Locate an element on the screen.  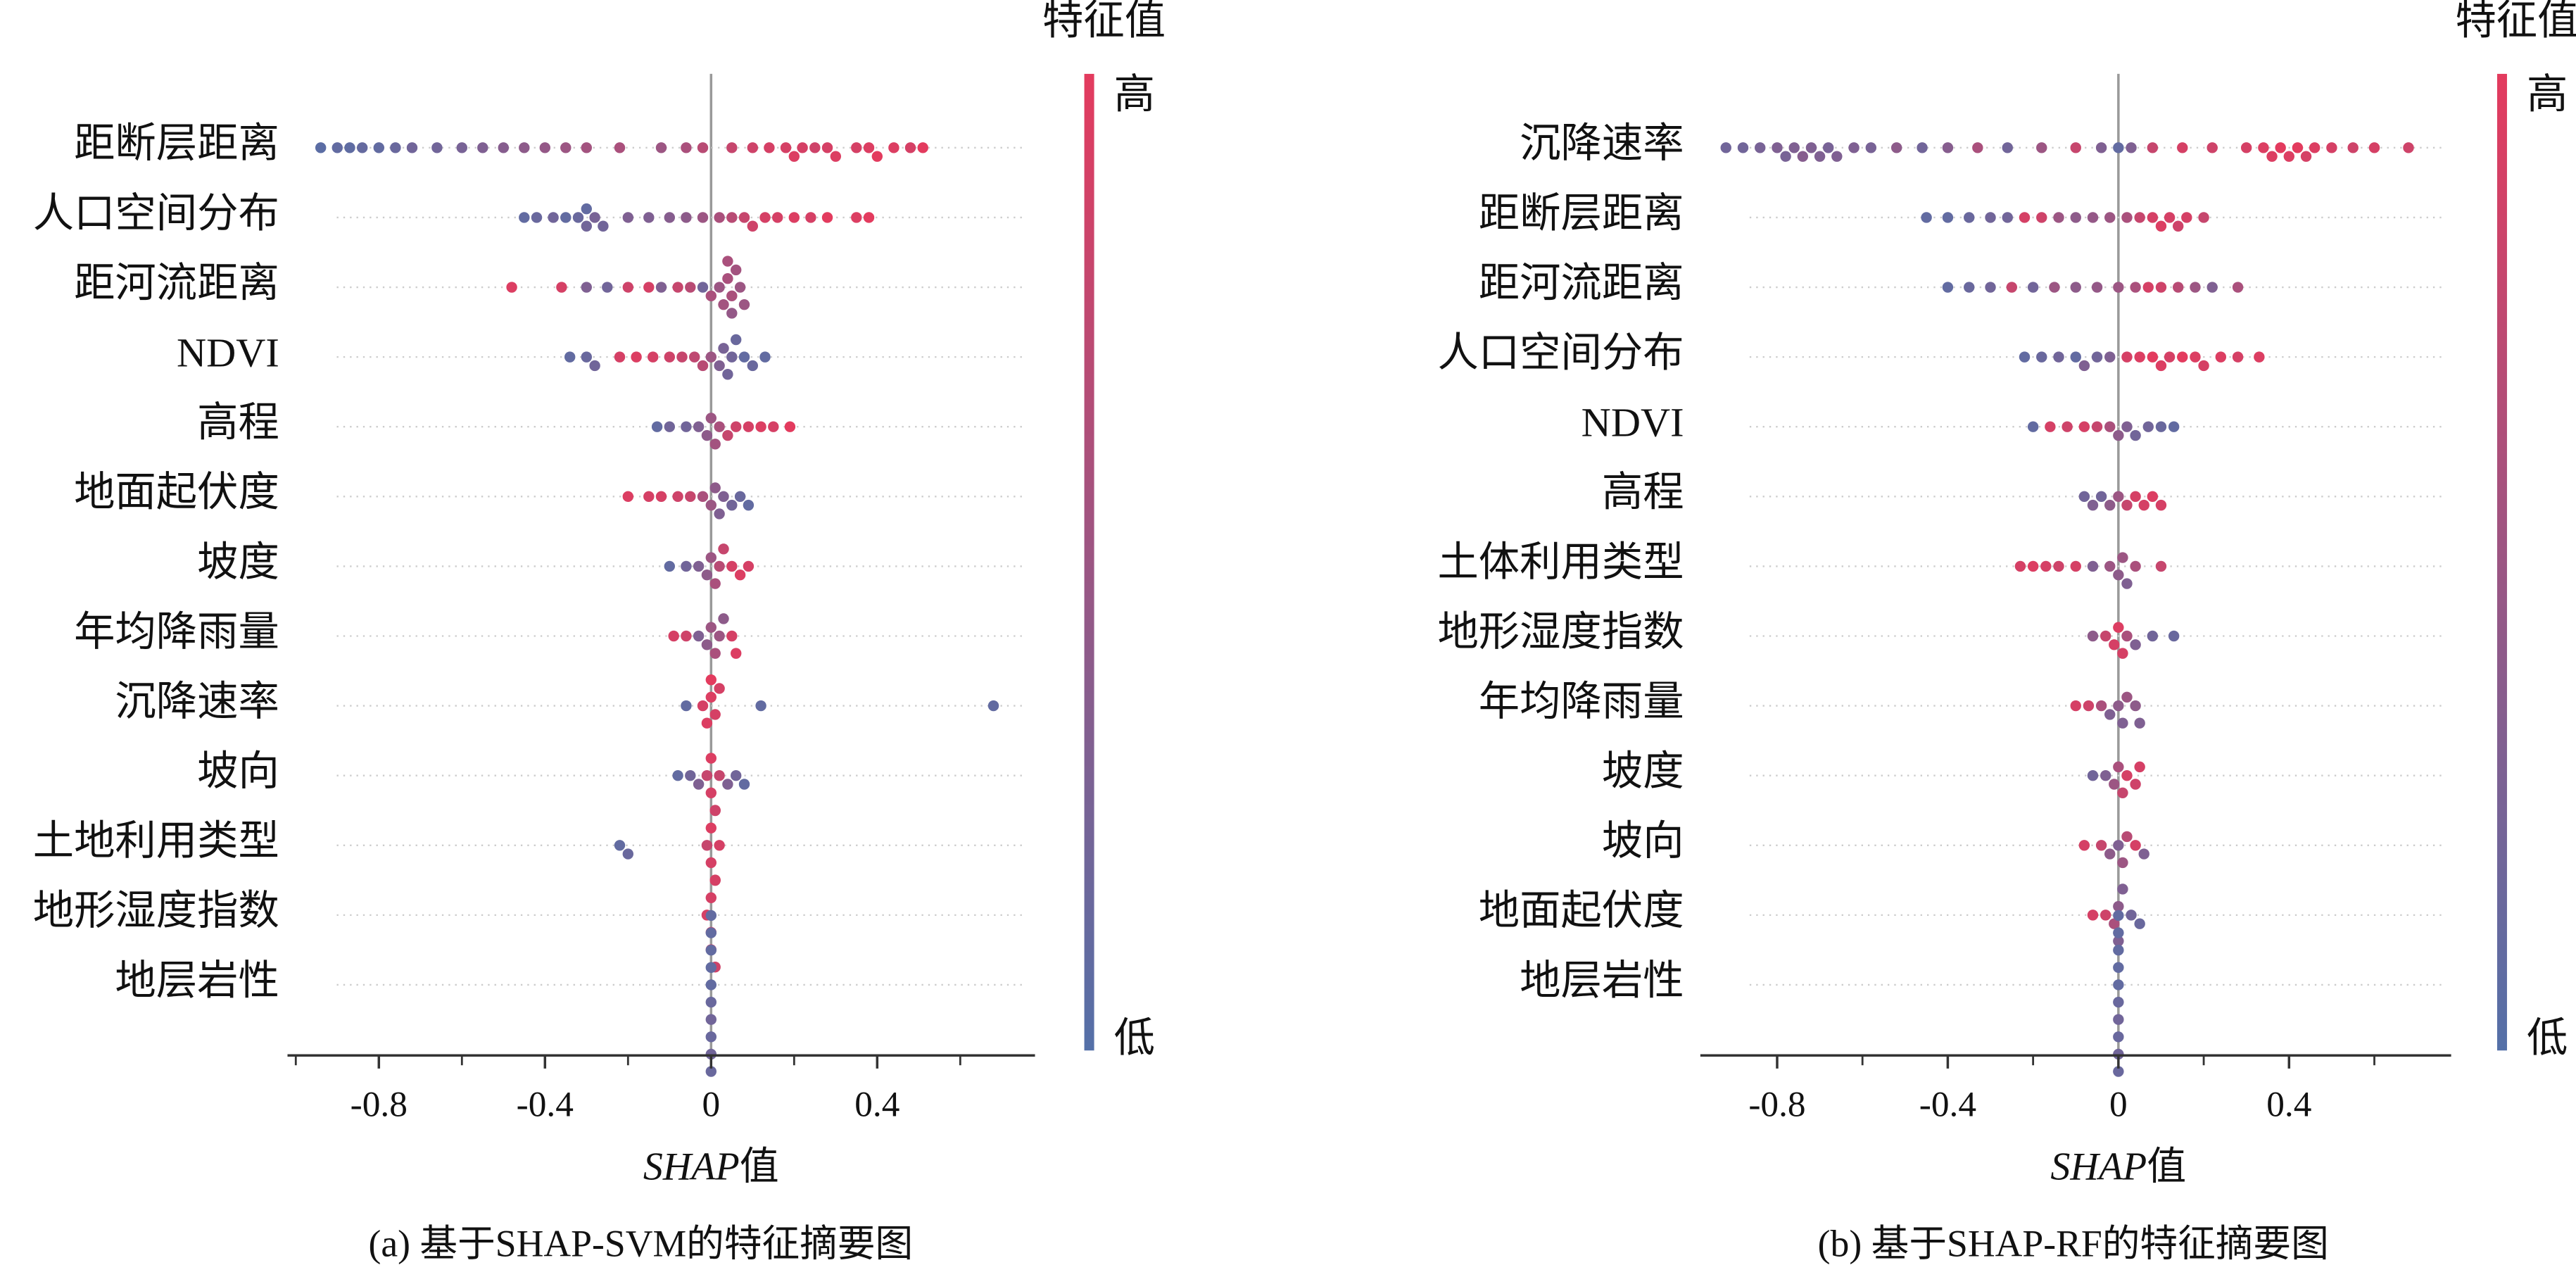
feature-label: NDVI is located at coordinates (1632, 423).